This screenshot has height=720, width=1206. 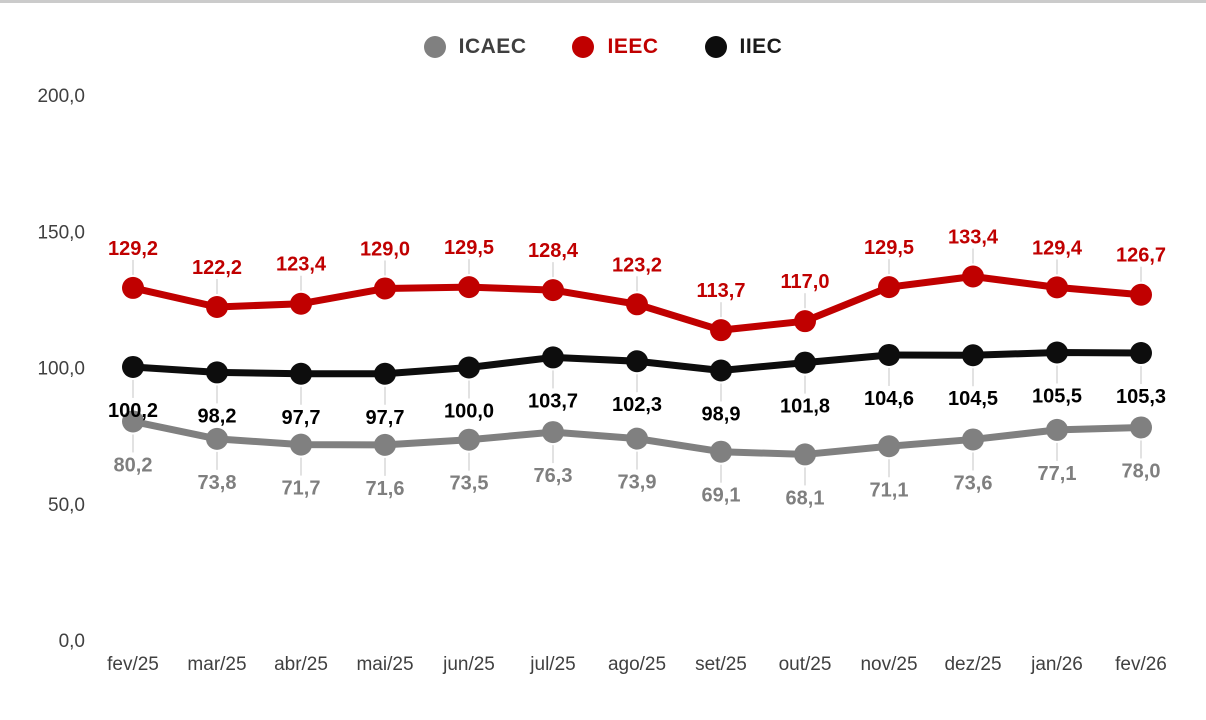 What do you see at coordinates (553, 401) in the screenshot?
I see `data-label-iiec: 103,7` at bounding box center [553, 401].